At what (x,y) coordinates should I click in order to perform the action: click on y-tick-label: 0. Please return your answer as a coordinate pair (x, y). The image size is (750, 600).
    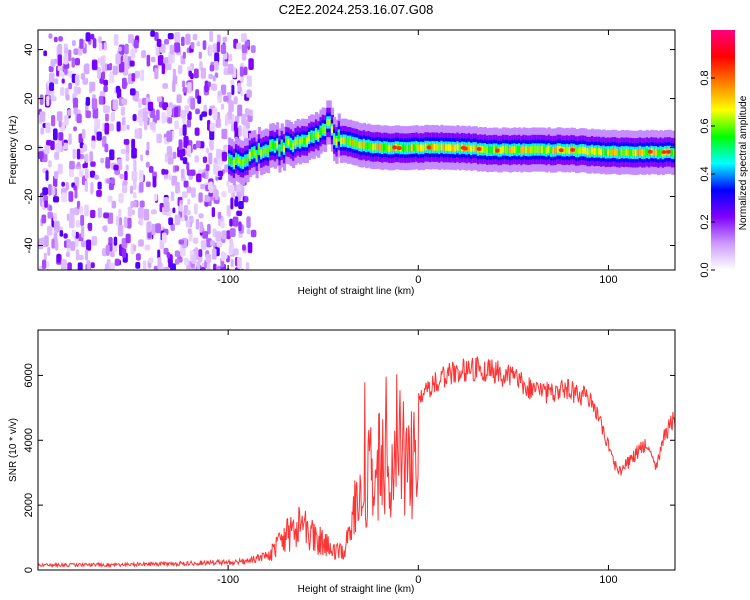
    Looking at the image, I should click on (29, 570).